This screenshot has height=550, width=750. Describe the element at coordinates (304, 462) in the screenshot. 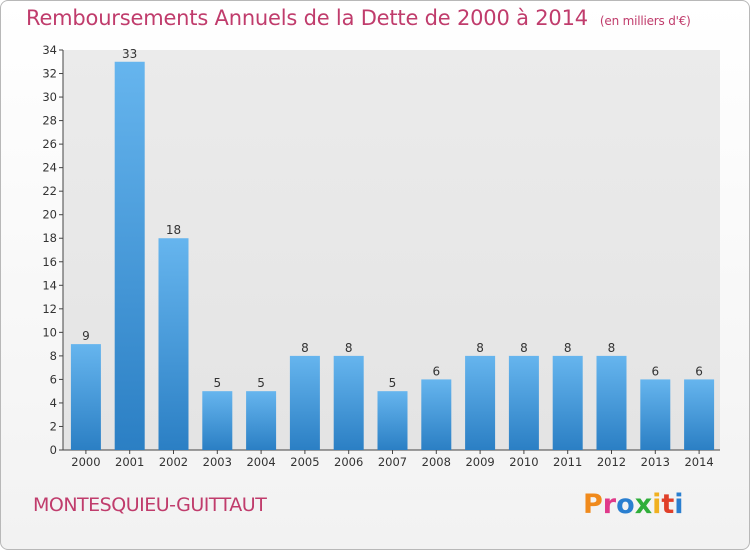

I see `x-tick-label: 2005` at that location.